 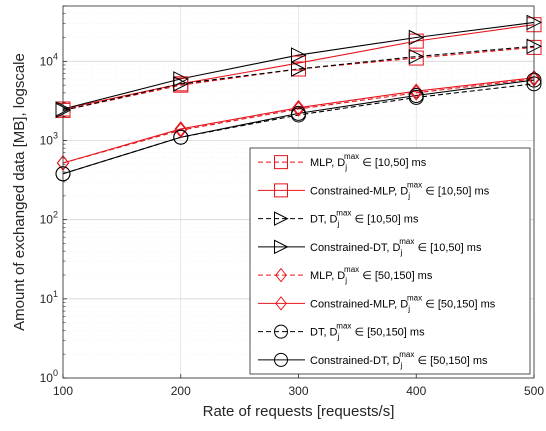 I want to click on legend-label-6: Constrained-MLP, Djmax ∈ [50,150] ms, so click(x=403, y=303).